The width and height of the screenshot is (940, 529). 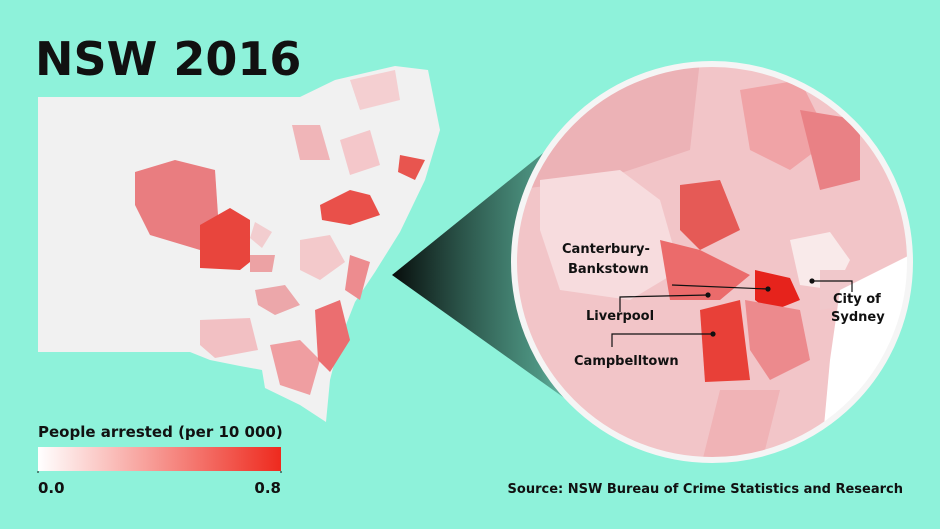 What do you see at coordinates (608, 269) in the screenshot?
I see `callout-label: Bankstown` at bounding box center [608, 269].